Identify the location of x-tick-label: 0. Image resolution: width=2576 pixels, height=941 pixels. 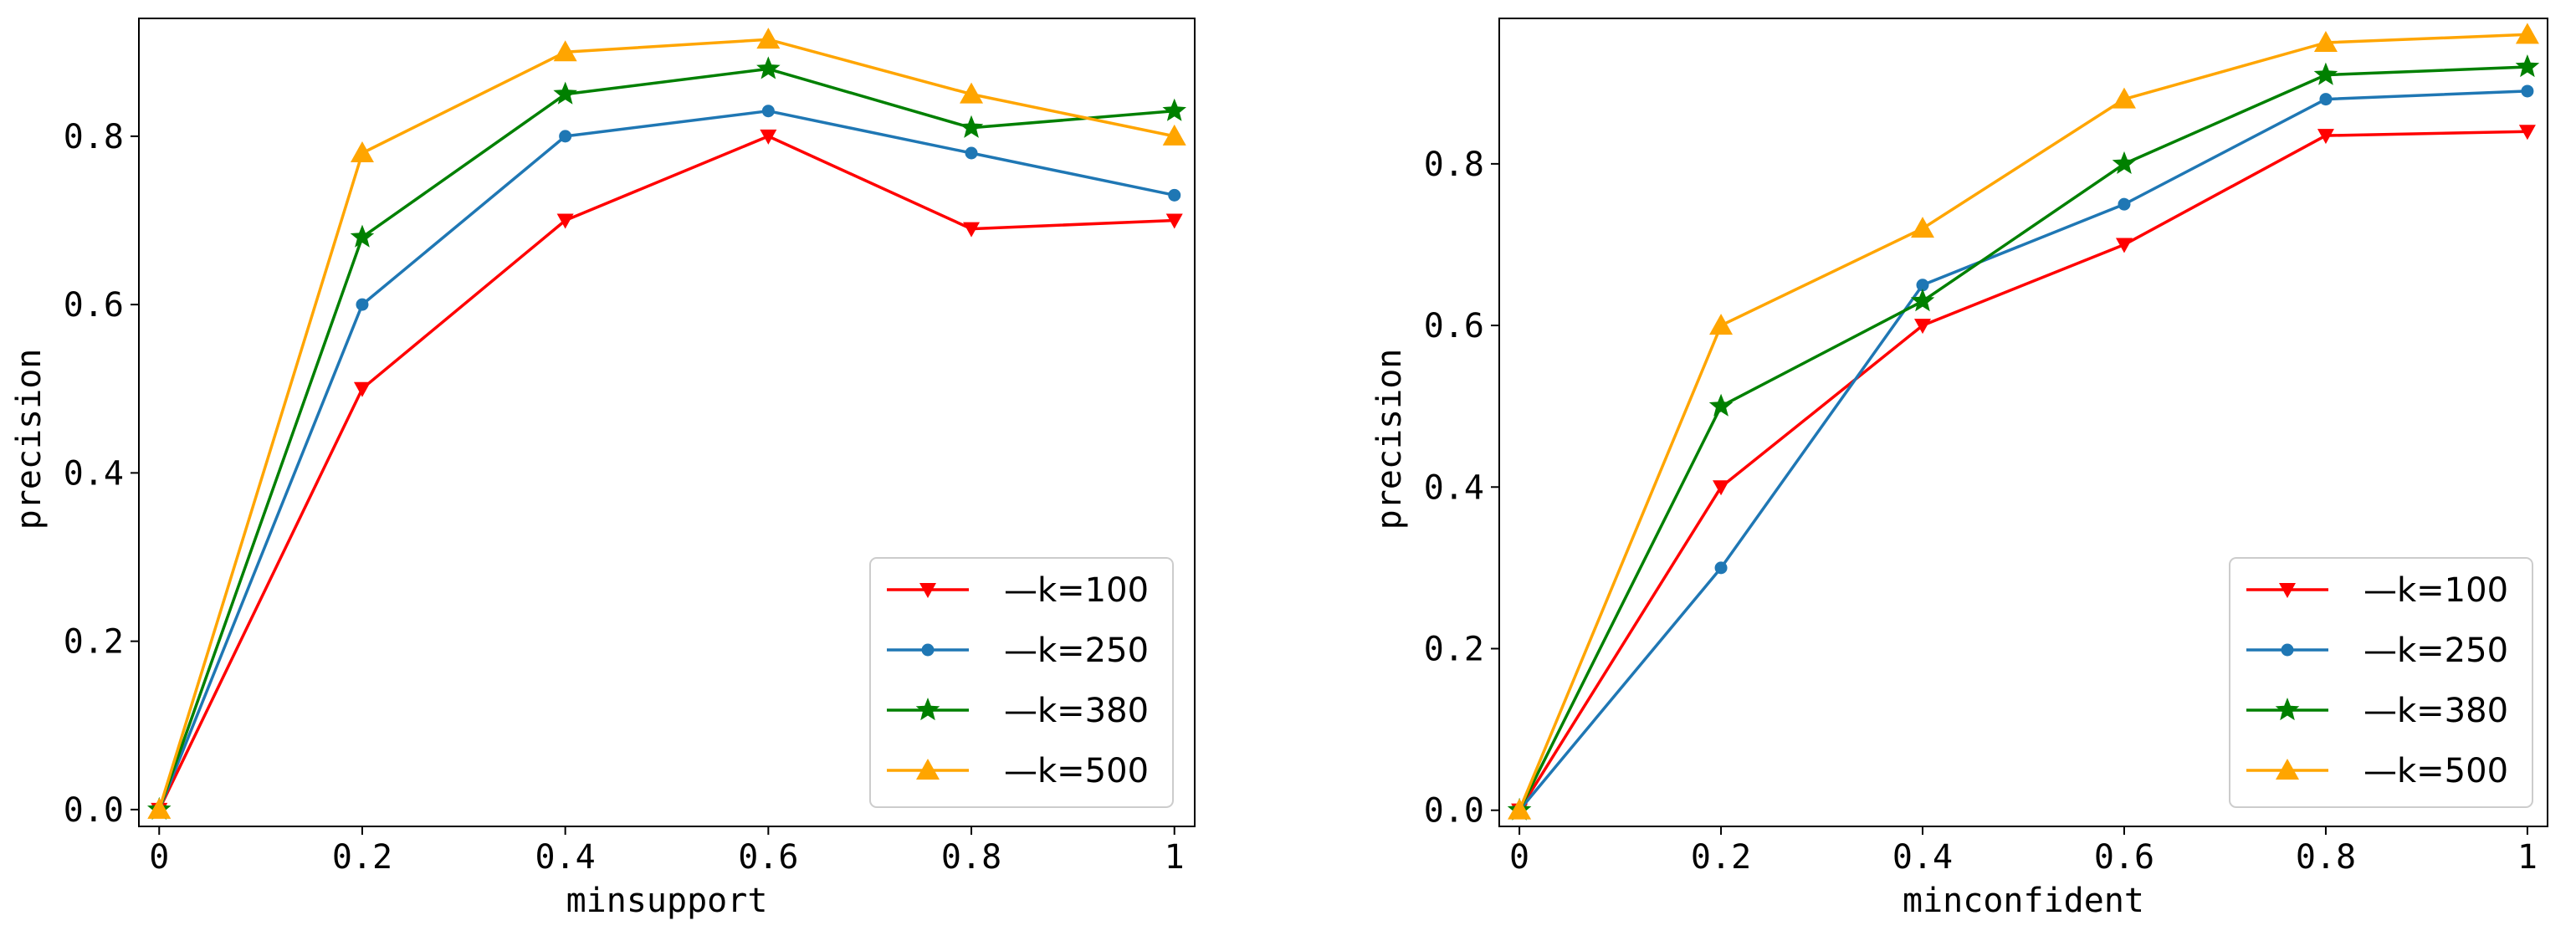
(1519, 858).